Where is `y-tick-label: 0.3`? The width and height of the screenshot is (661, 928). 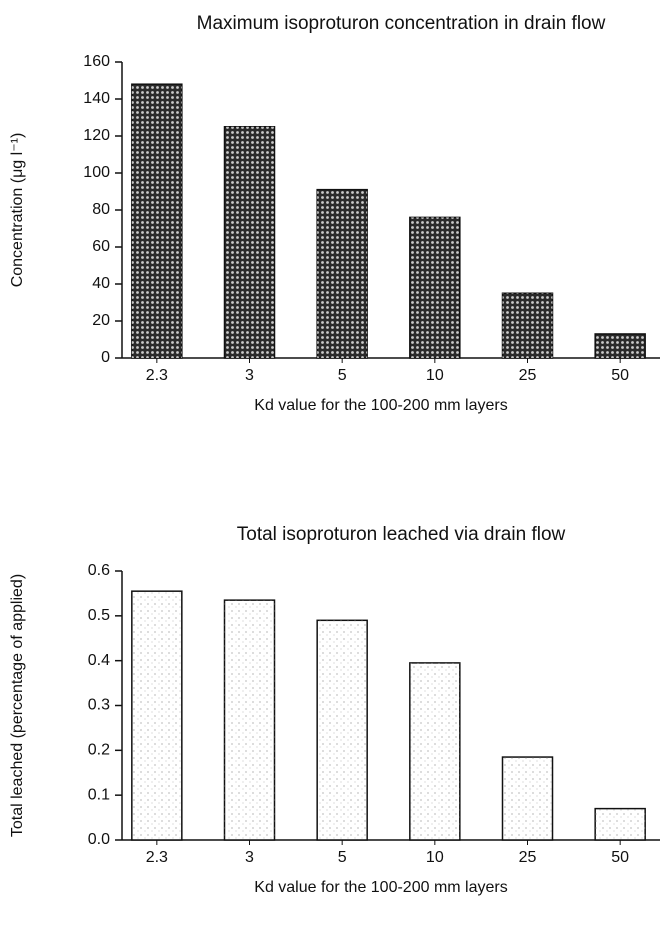 y-tick-label: 0.3 is located at coordinates (99, 705).